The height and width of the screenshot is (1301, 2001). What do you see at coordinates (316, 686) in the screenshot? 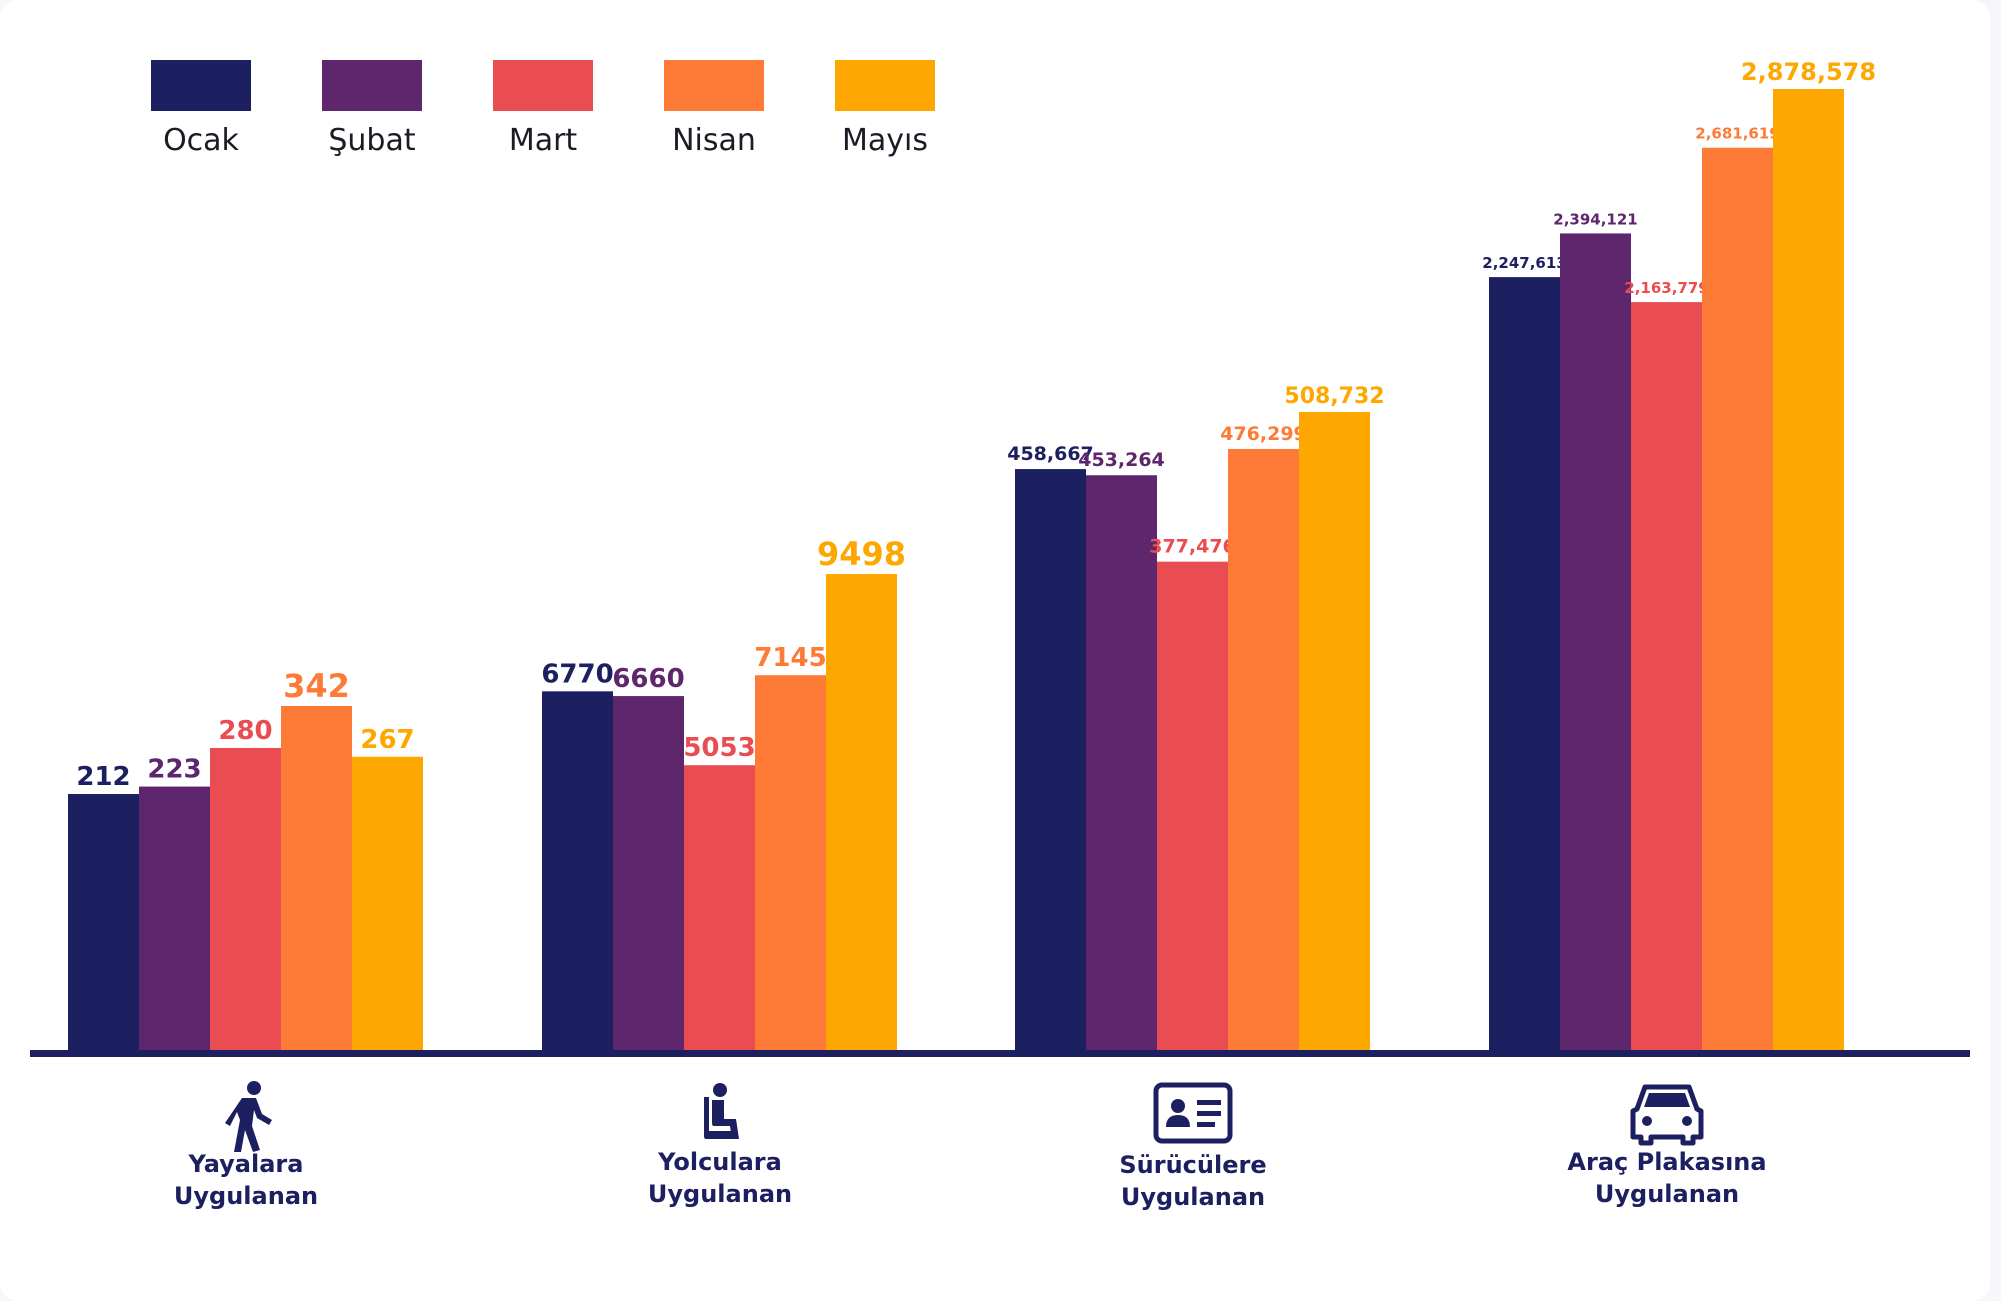
I see `data-label-1-4: 342` at bounding box center [316, 686].